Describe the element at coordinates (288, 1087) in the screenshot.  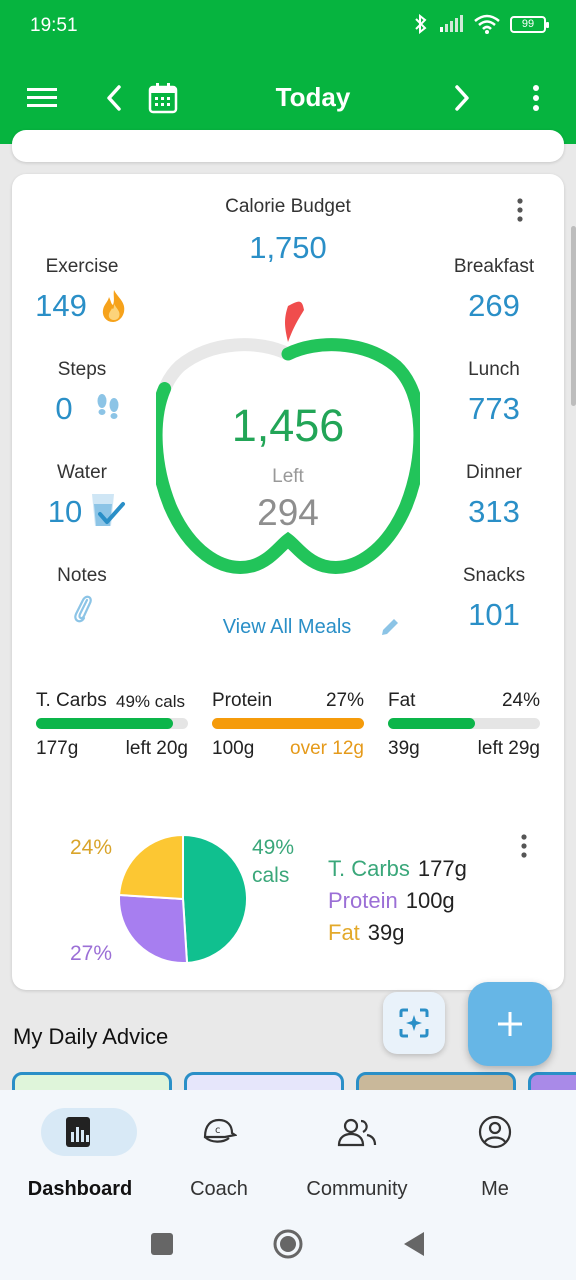
I see `advice-carousel` at that location.